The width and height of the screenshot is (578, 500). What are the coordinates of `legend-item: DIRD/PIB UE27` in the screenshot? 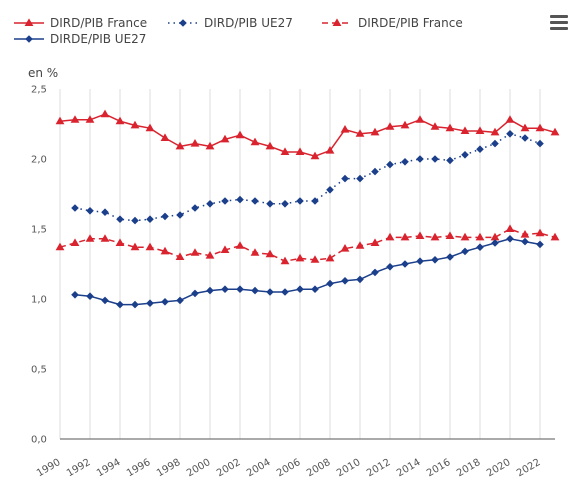 It's located at (230, 23).